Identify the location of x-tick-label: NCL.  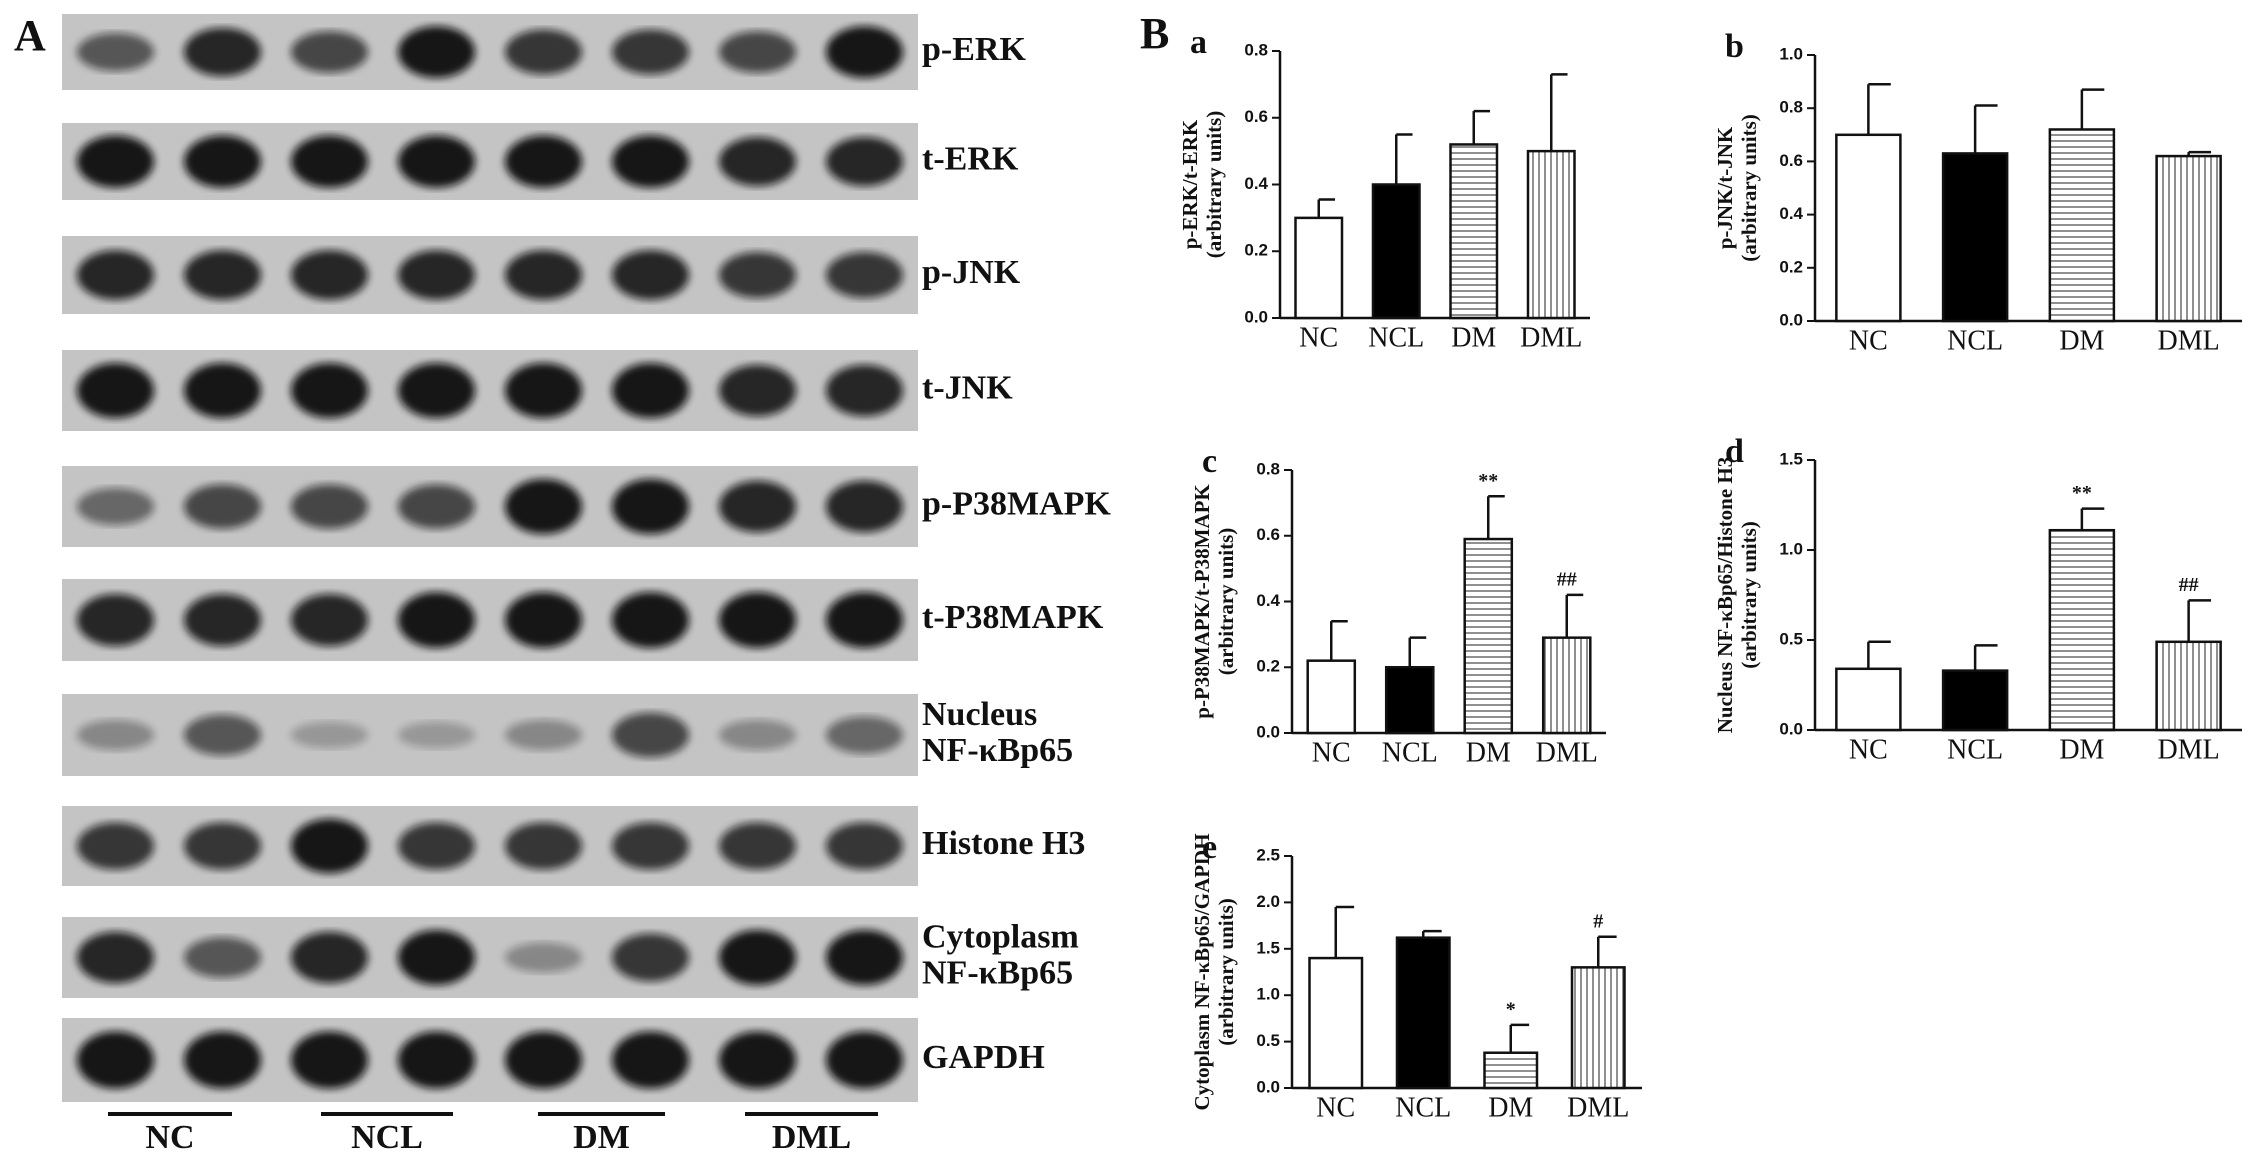
(1975, 340).